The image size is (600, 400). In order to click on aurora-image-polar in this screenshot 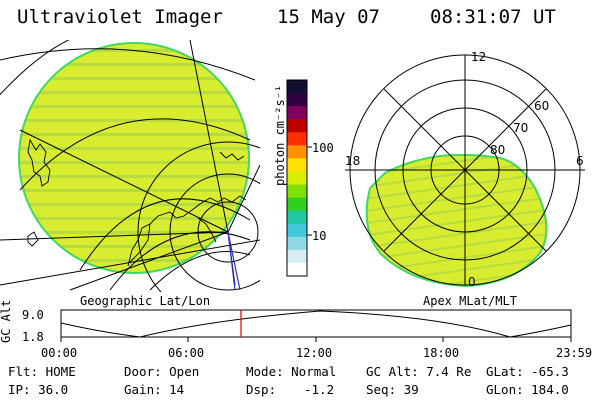, I will do `click(456, 220)`.